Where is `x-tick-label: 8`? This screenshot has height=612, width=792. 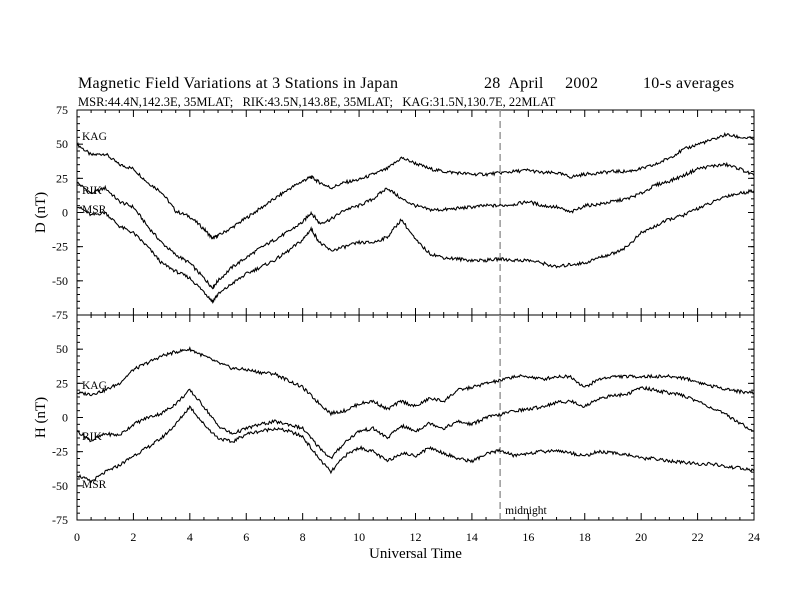 x-tick-label: 8 is located at coordinates (303, 537).